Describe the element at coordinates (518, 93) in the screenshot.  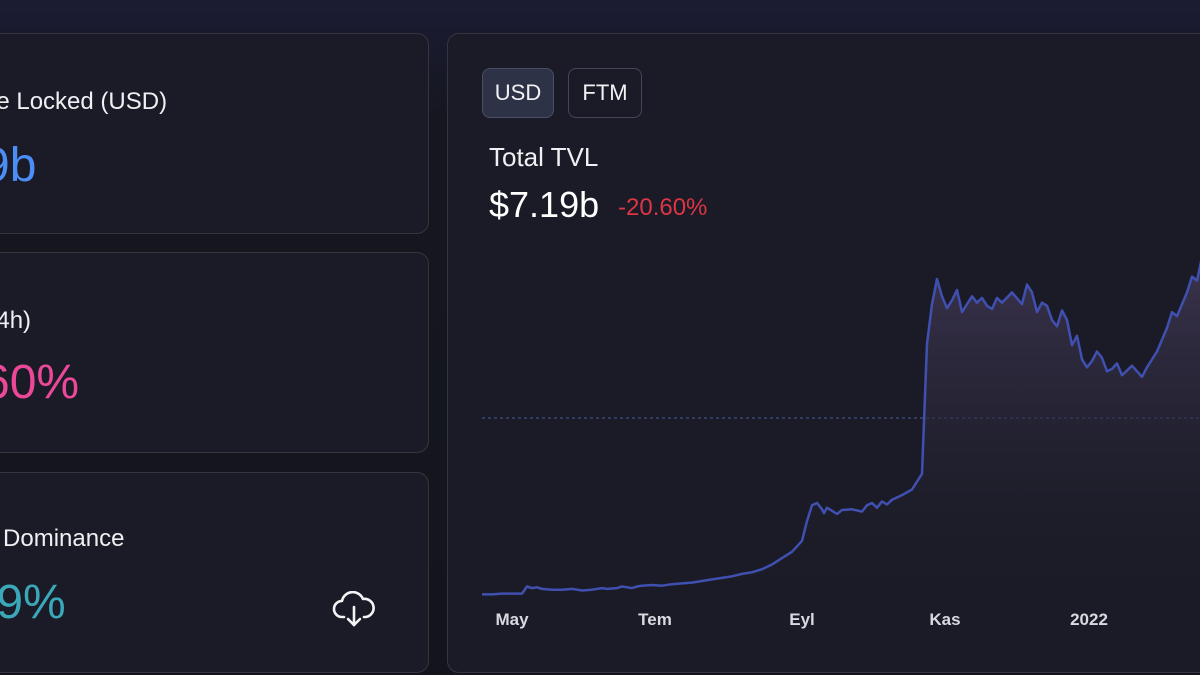
I see `usd-toggle-button: USD` at that location.